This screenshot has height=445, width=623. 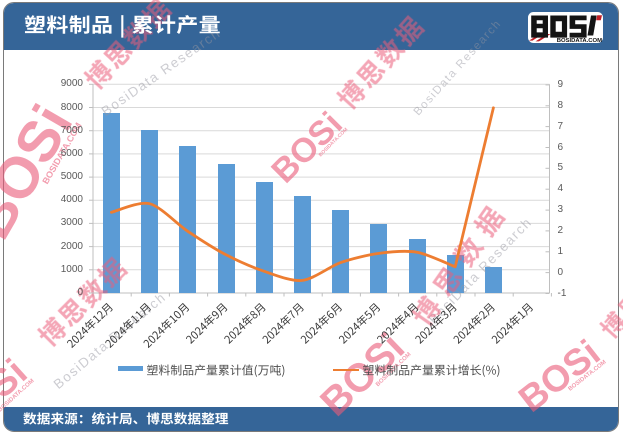 What do you see at coordinates (579, 39) in the screenshot?
I see `svg-text: BOSIDATA.COM` at bounding box center [579, 39].